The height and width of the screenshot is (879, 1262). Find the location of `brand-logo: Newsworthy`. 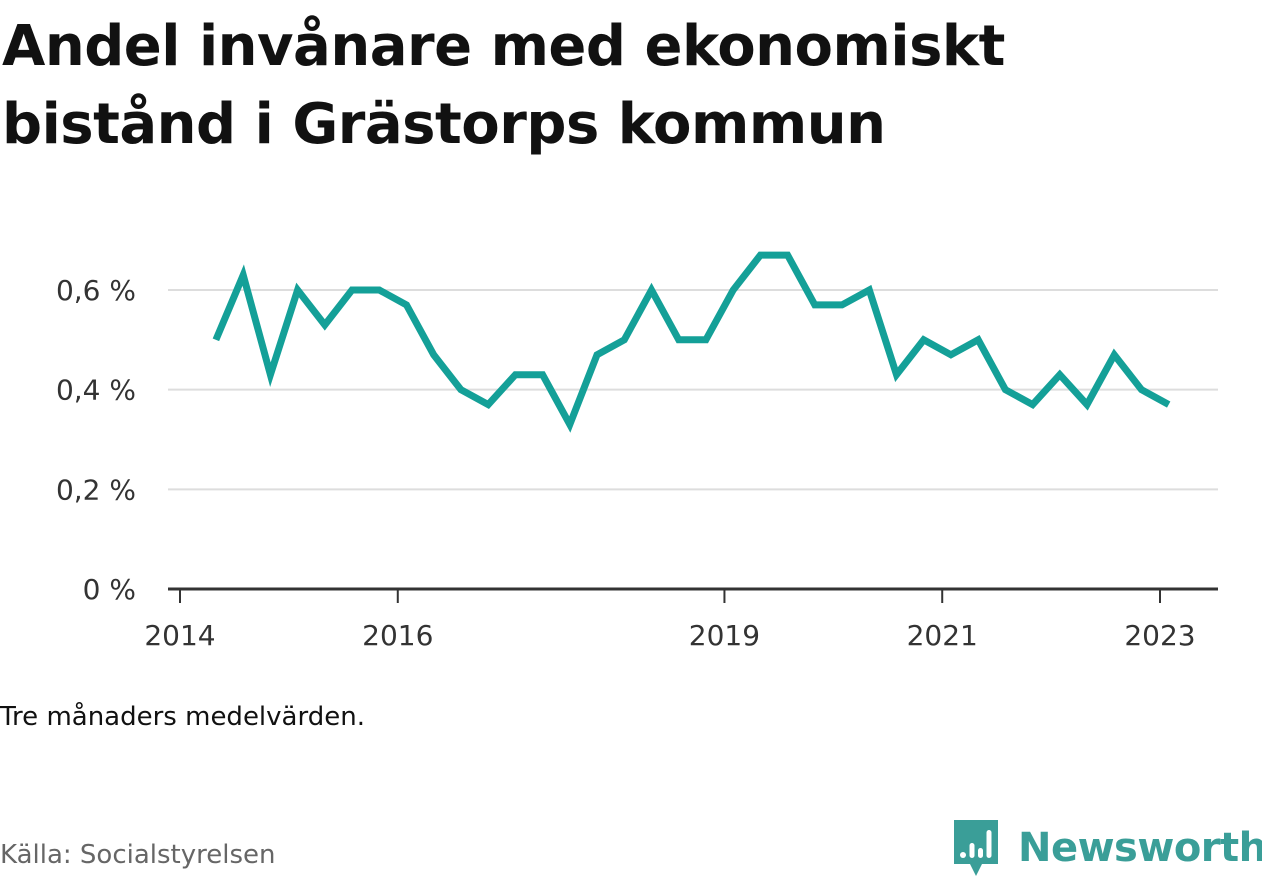

brand-logo: Newsworthy is located at coordinates (1107, 848).